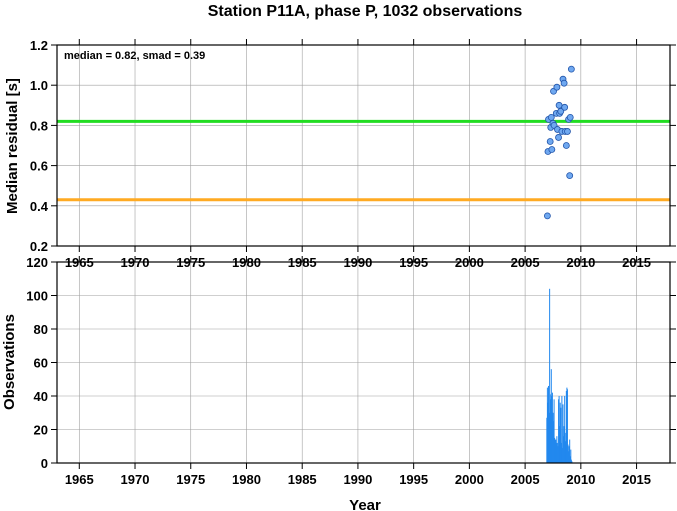  What do you see at coordinates (559, 375) in the screenshot?
I see `observations-bars` at bounding box center [559, 375].